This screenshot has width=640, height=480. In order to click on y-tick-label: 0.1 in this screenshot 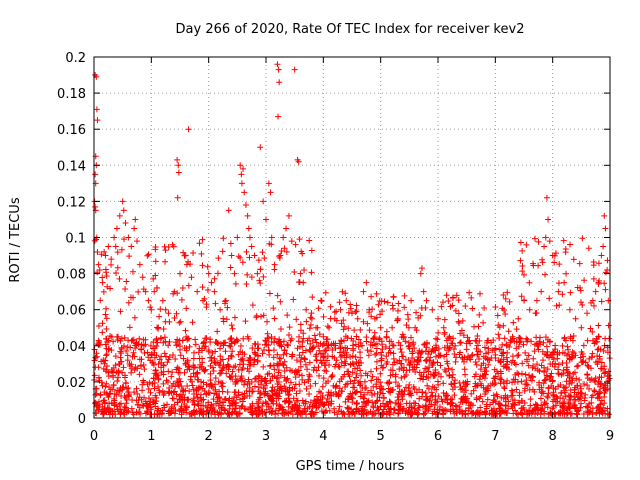, I will do `click(75, 239)`.